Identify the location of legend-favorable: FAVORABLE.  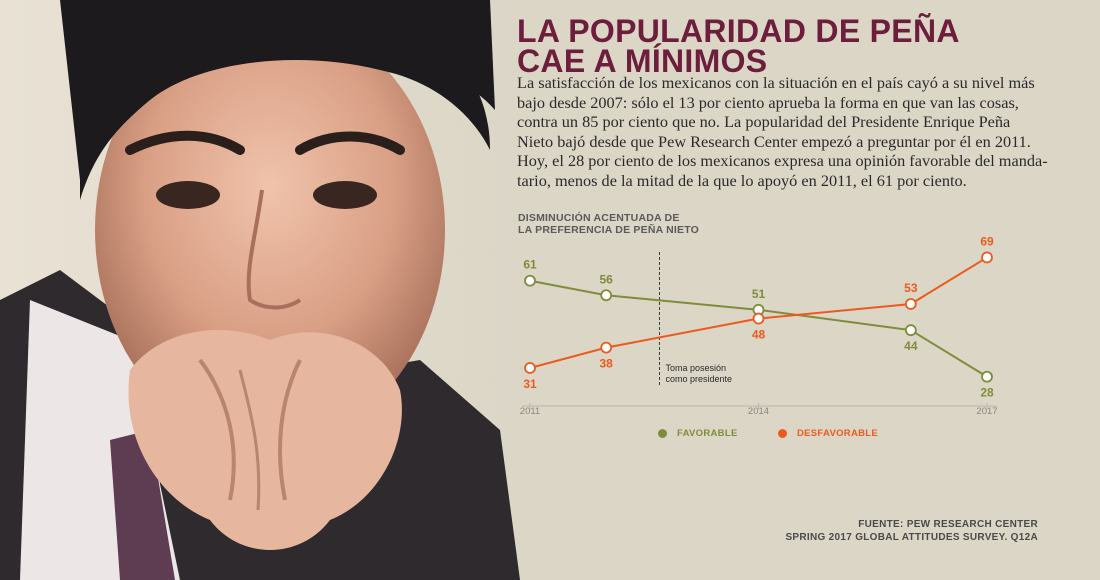
(698, 433).